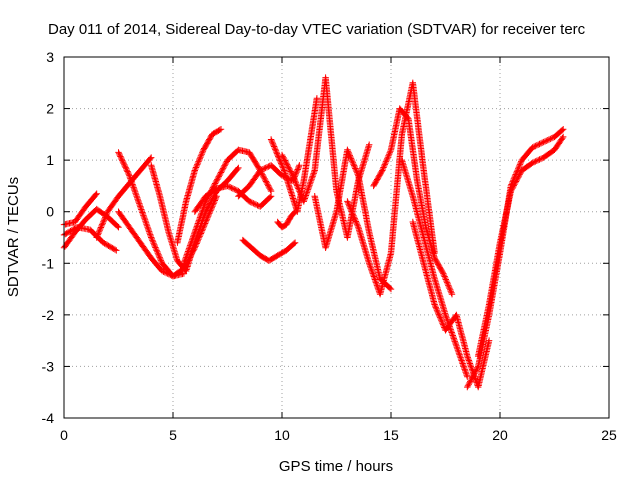 The width and height of the screenshot is (640, 480). Describe the element at coordinates (609, 435) in the screenshot. I see `x-tick-label: 25` at that location.